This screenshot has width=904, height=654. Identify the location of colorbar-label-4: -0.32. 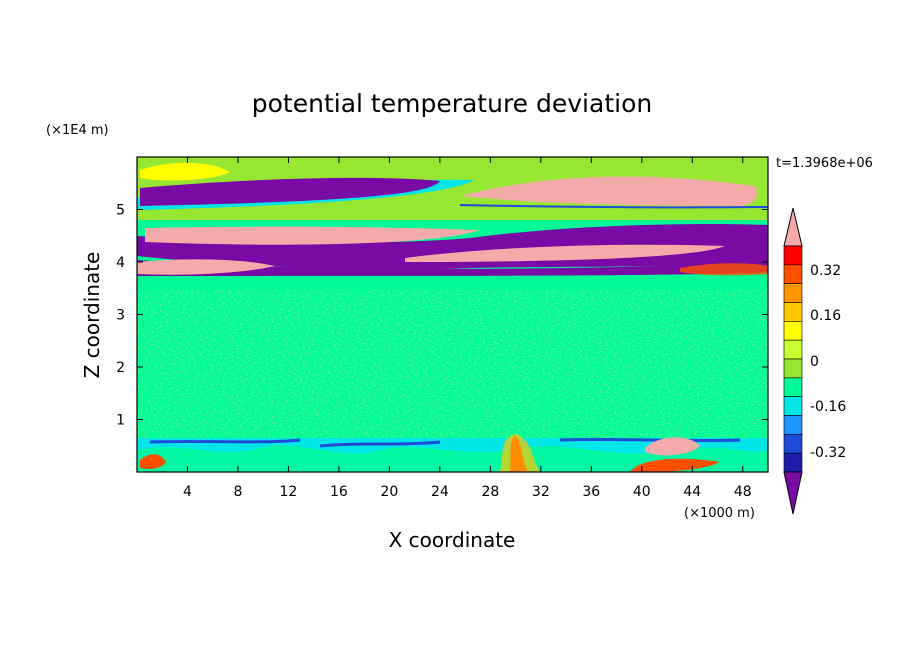
(828, 453).